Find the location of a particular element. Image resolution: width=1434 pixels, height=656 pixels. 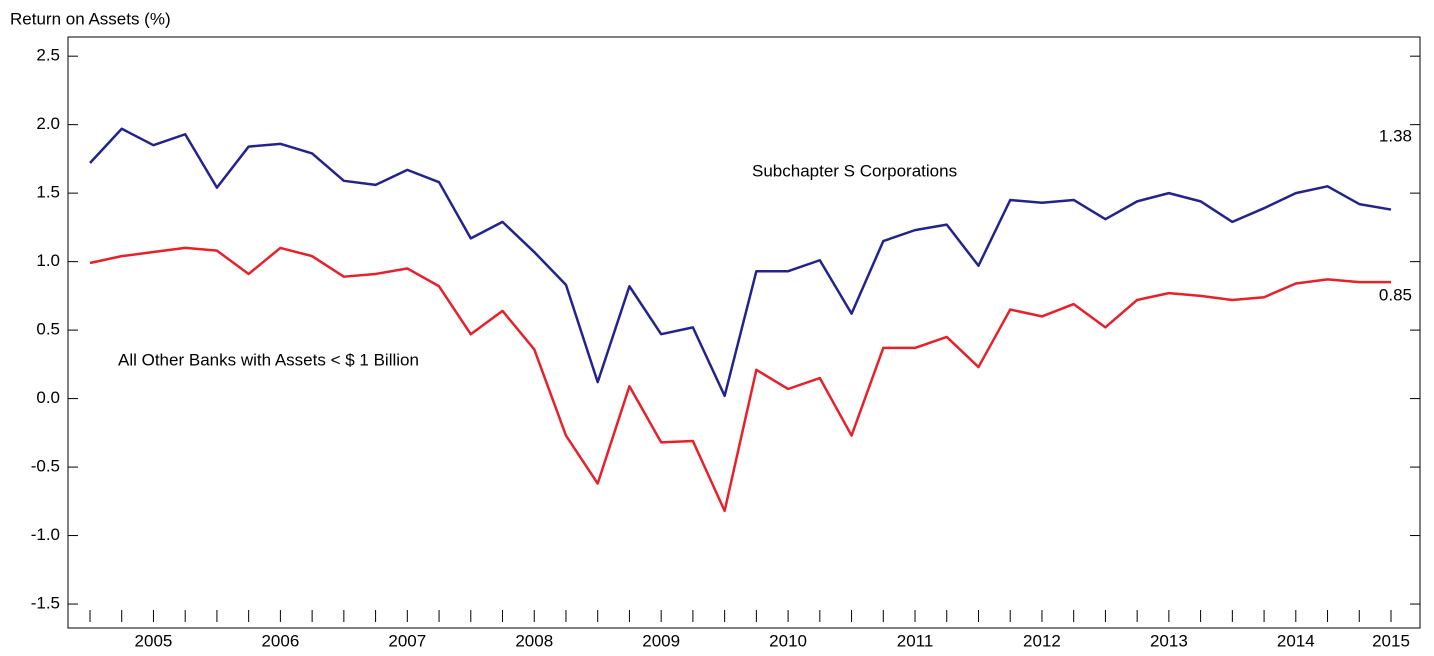

x-tick-label: 2015 is located at coordinates (1391, 640).